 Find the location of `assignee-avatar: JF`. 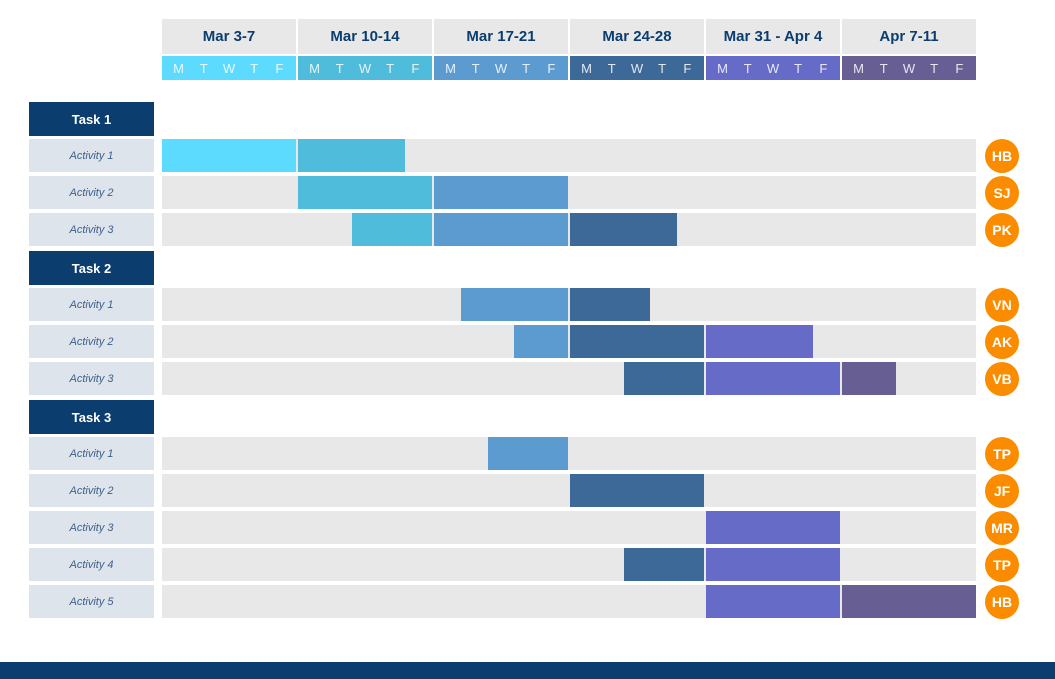

assignee-avatar: JF is located at coordinates (1002, 491).